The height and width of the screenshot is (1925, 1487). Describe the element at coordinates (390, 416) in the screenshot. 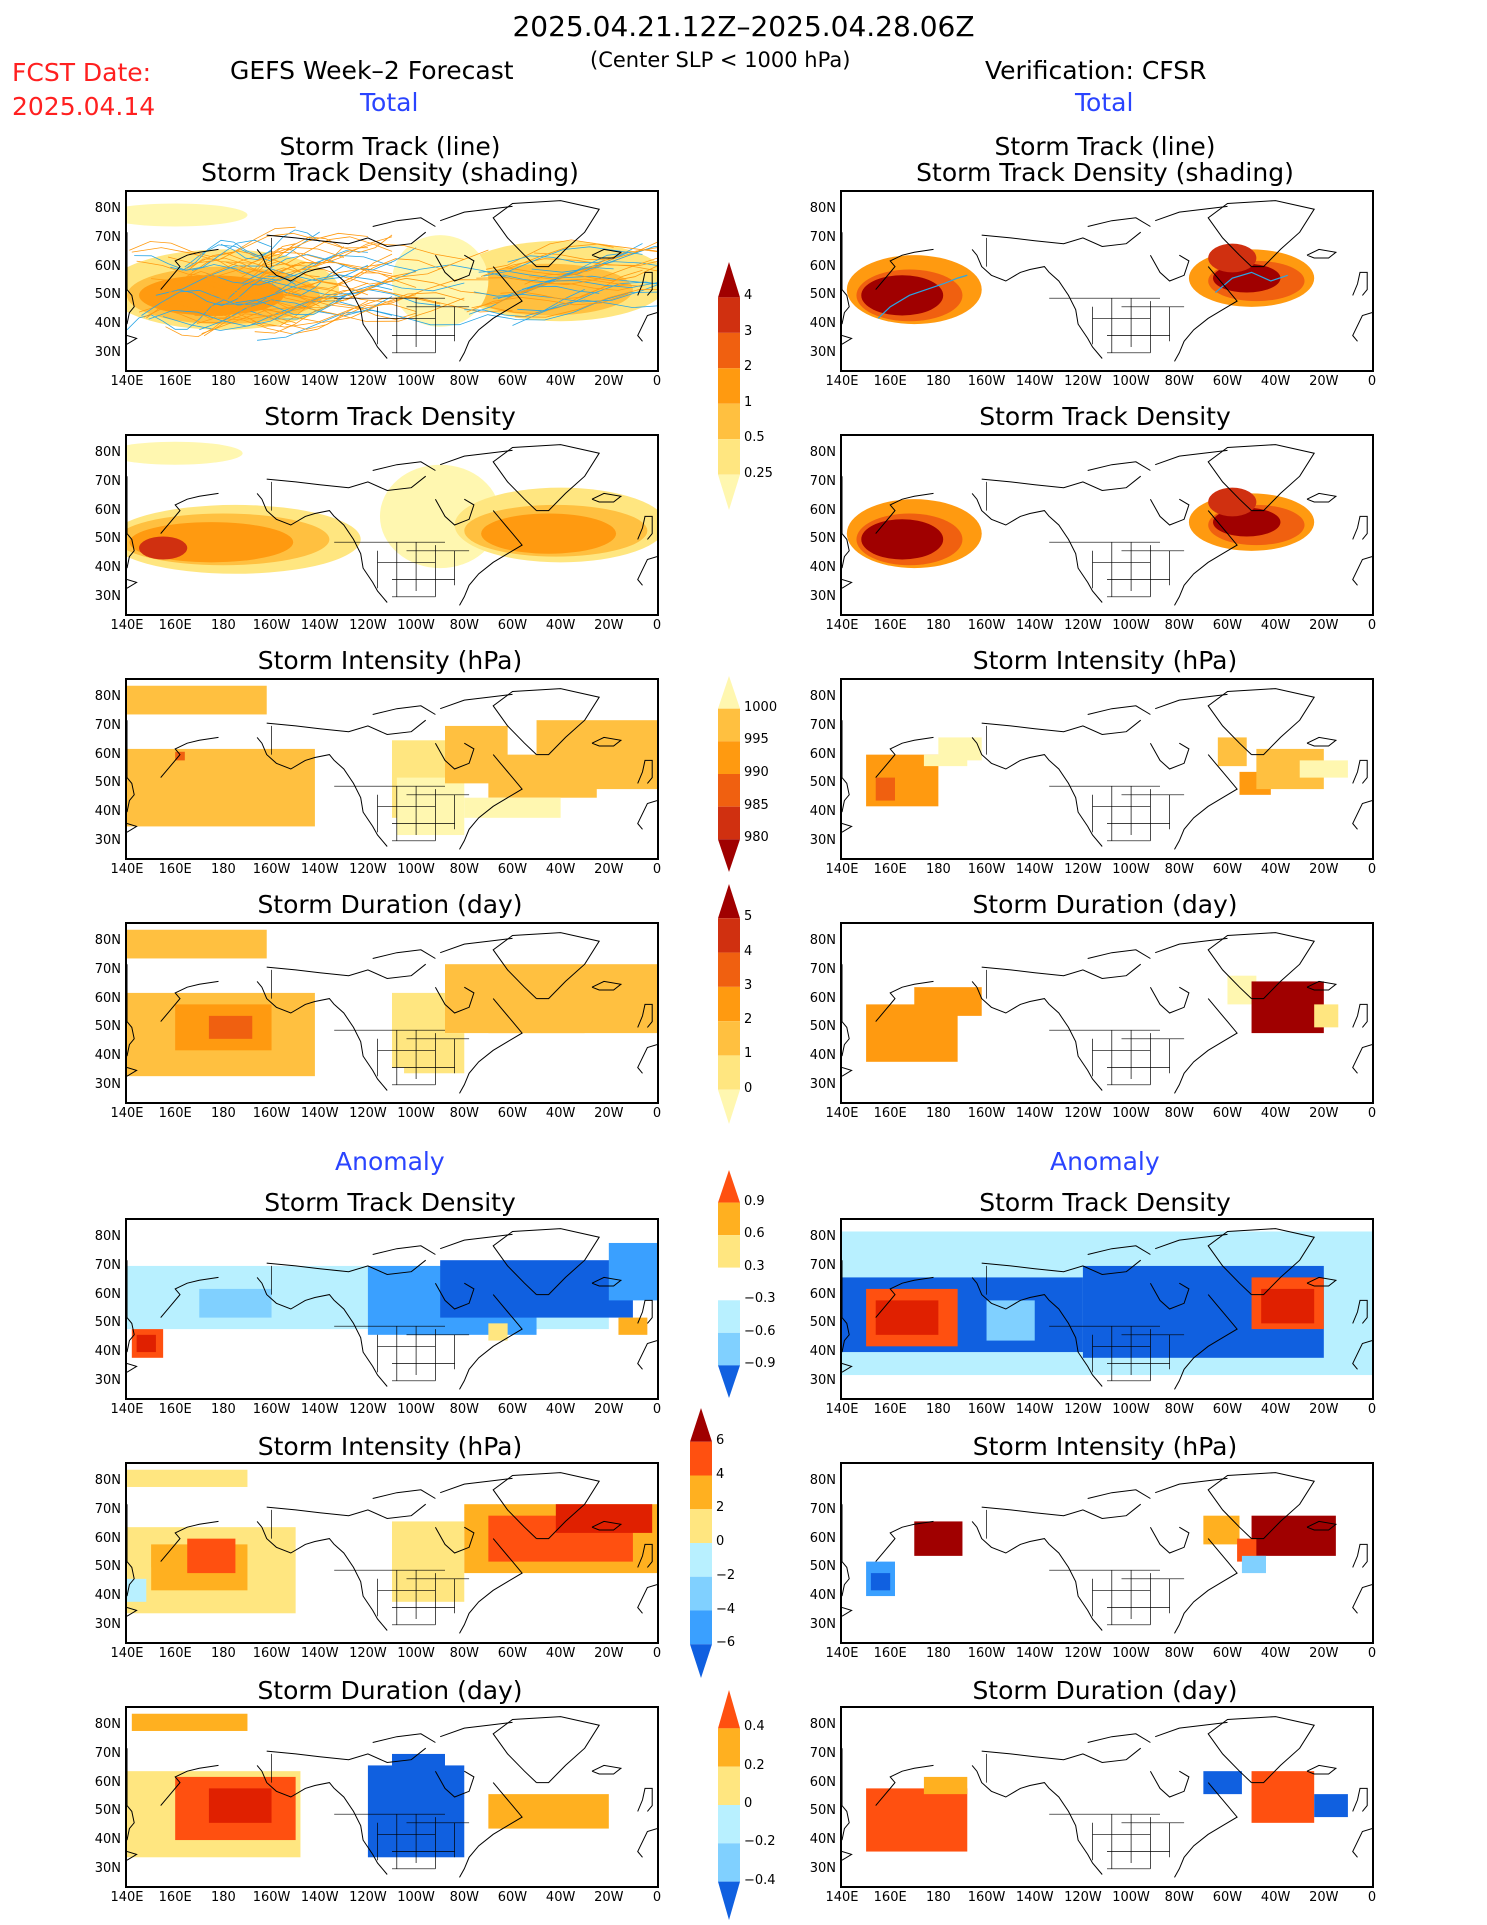

I see `panel-title-density-left: Storm Track Density` at that location.